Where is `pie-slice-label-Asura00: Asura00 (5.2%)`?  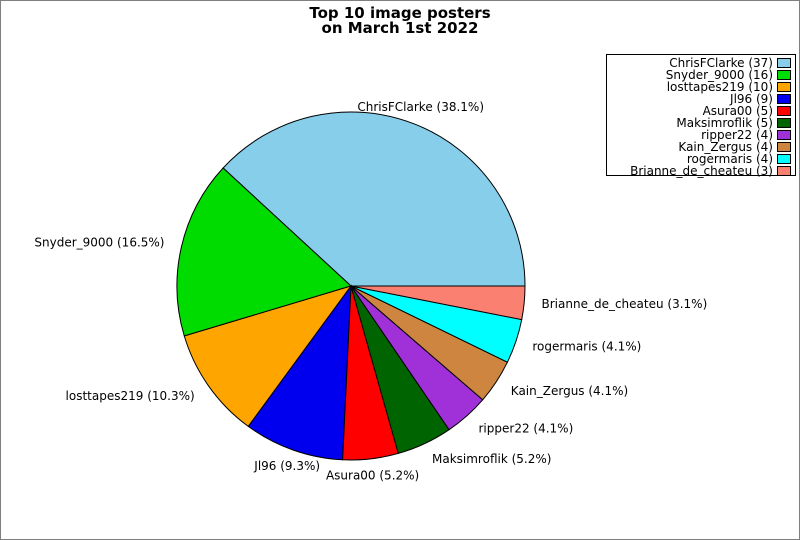 pie-slice-label-Asura00: Asura00 (5.2%) is located at coordinates (372, 476).